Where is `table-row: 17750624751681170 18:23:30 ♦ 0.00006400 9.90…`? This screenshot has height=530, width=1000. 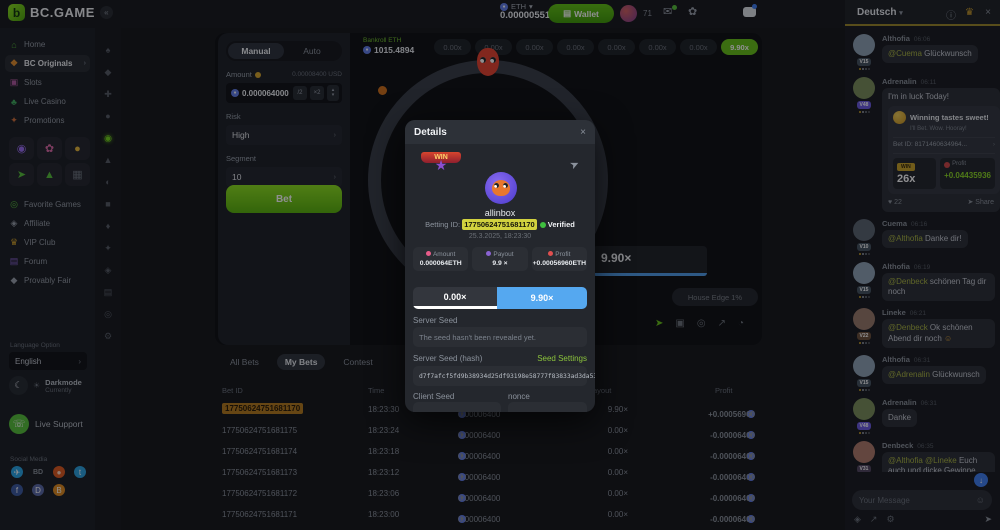
table-row: 17750624751681170 18:23:30 ♦ 0.00006400 9.90… is located at coordinates (481, 410).